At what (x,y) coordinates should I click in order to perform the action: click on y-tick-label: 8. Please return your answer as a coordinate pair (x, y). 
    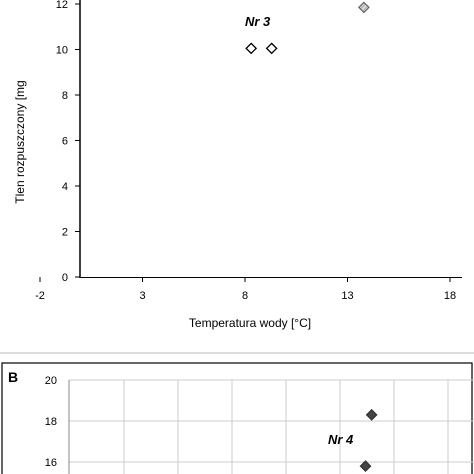
    Looking at the image, I should click on (65, 96).